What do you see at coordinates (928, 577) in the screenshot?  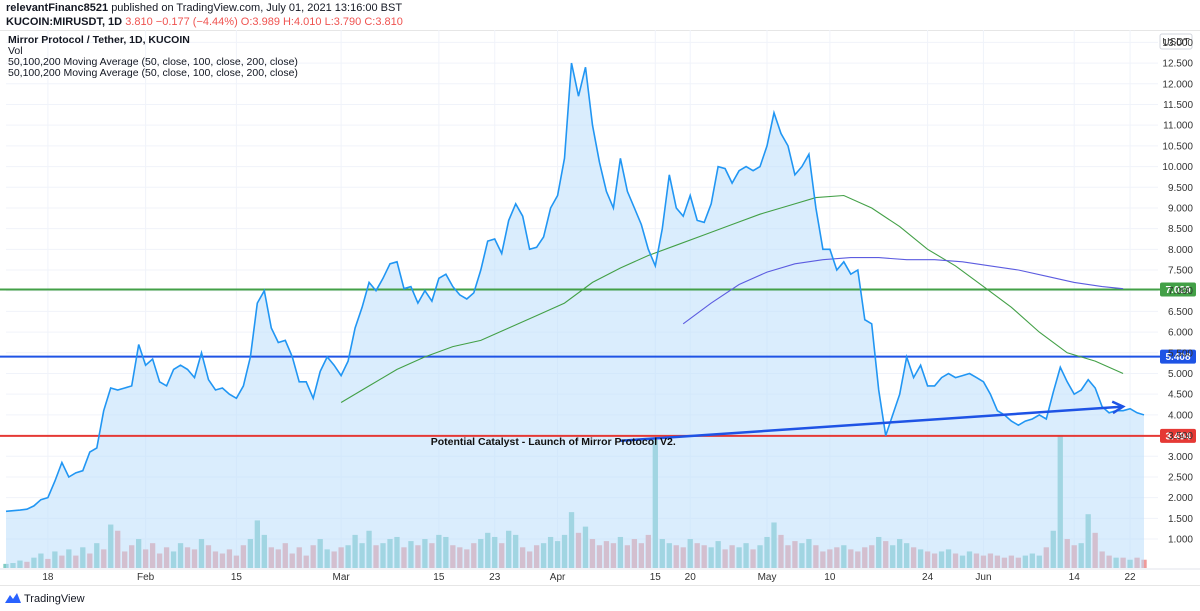 I see `x-tick-label: 24` at bounding box center [928, 577].